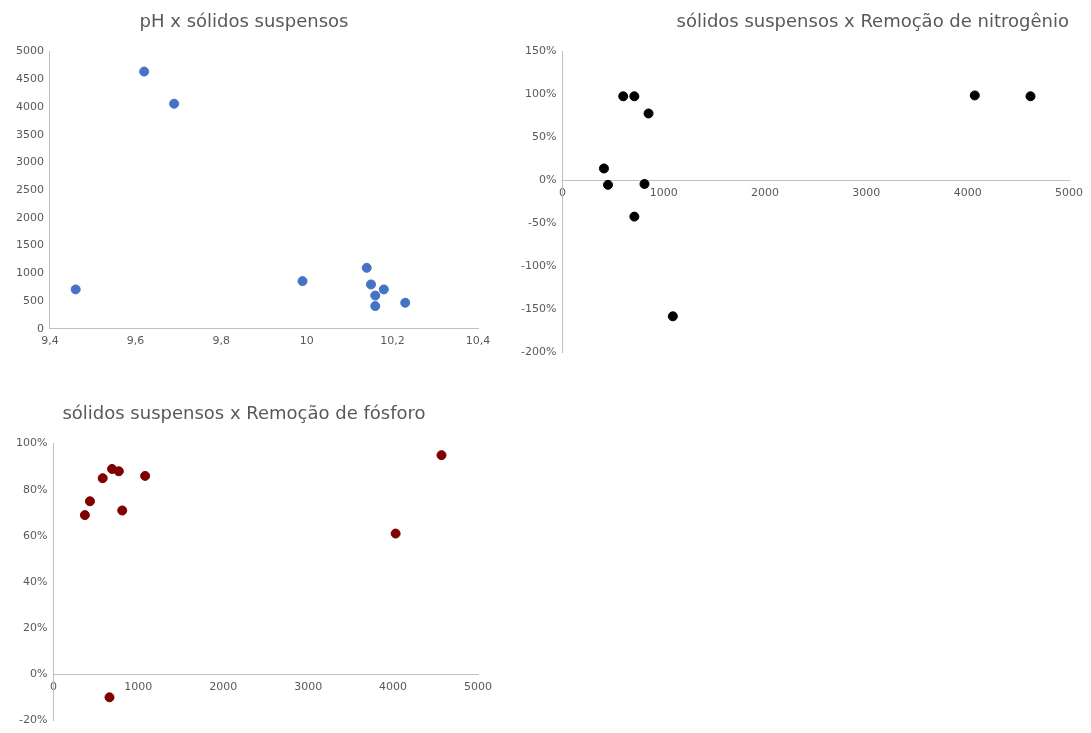 The width and height of the screenshot is (1091, 733). What do you see at coordinates (542, 223) in the screenshot?
I see `y-tick-label: -50%` at bounding box center [542, 223].